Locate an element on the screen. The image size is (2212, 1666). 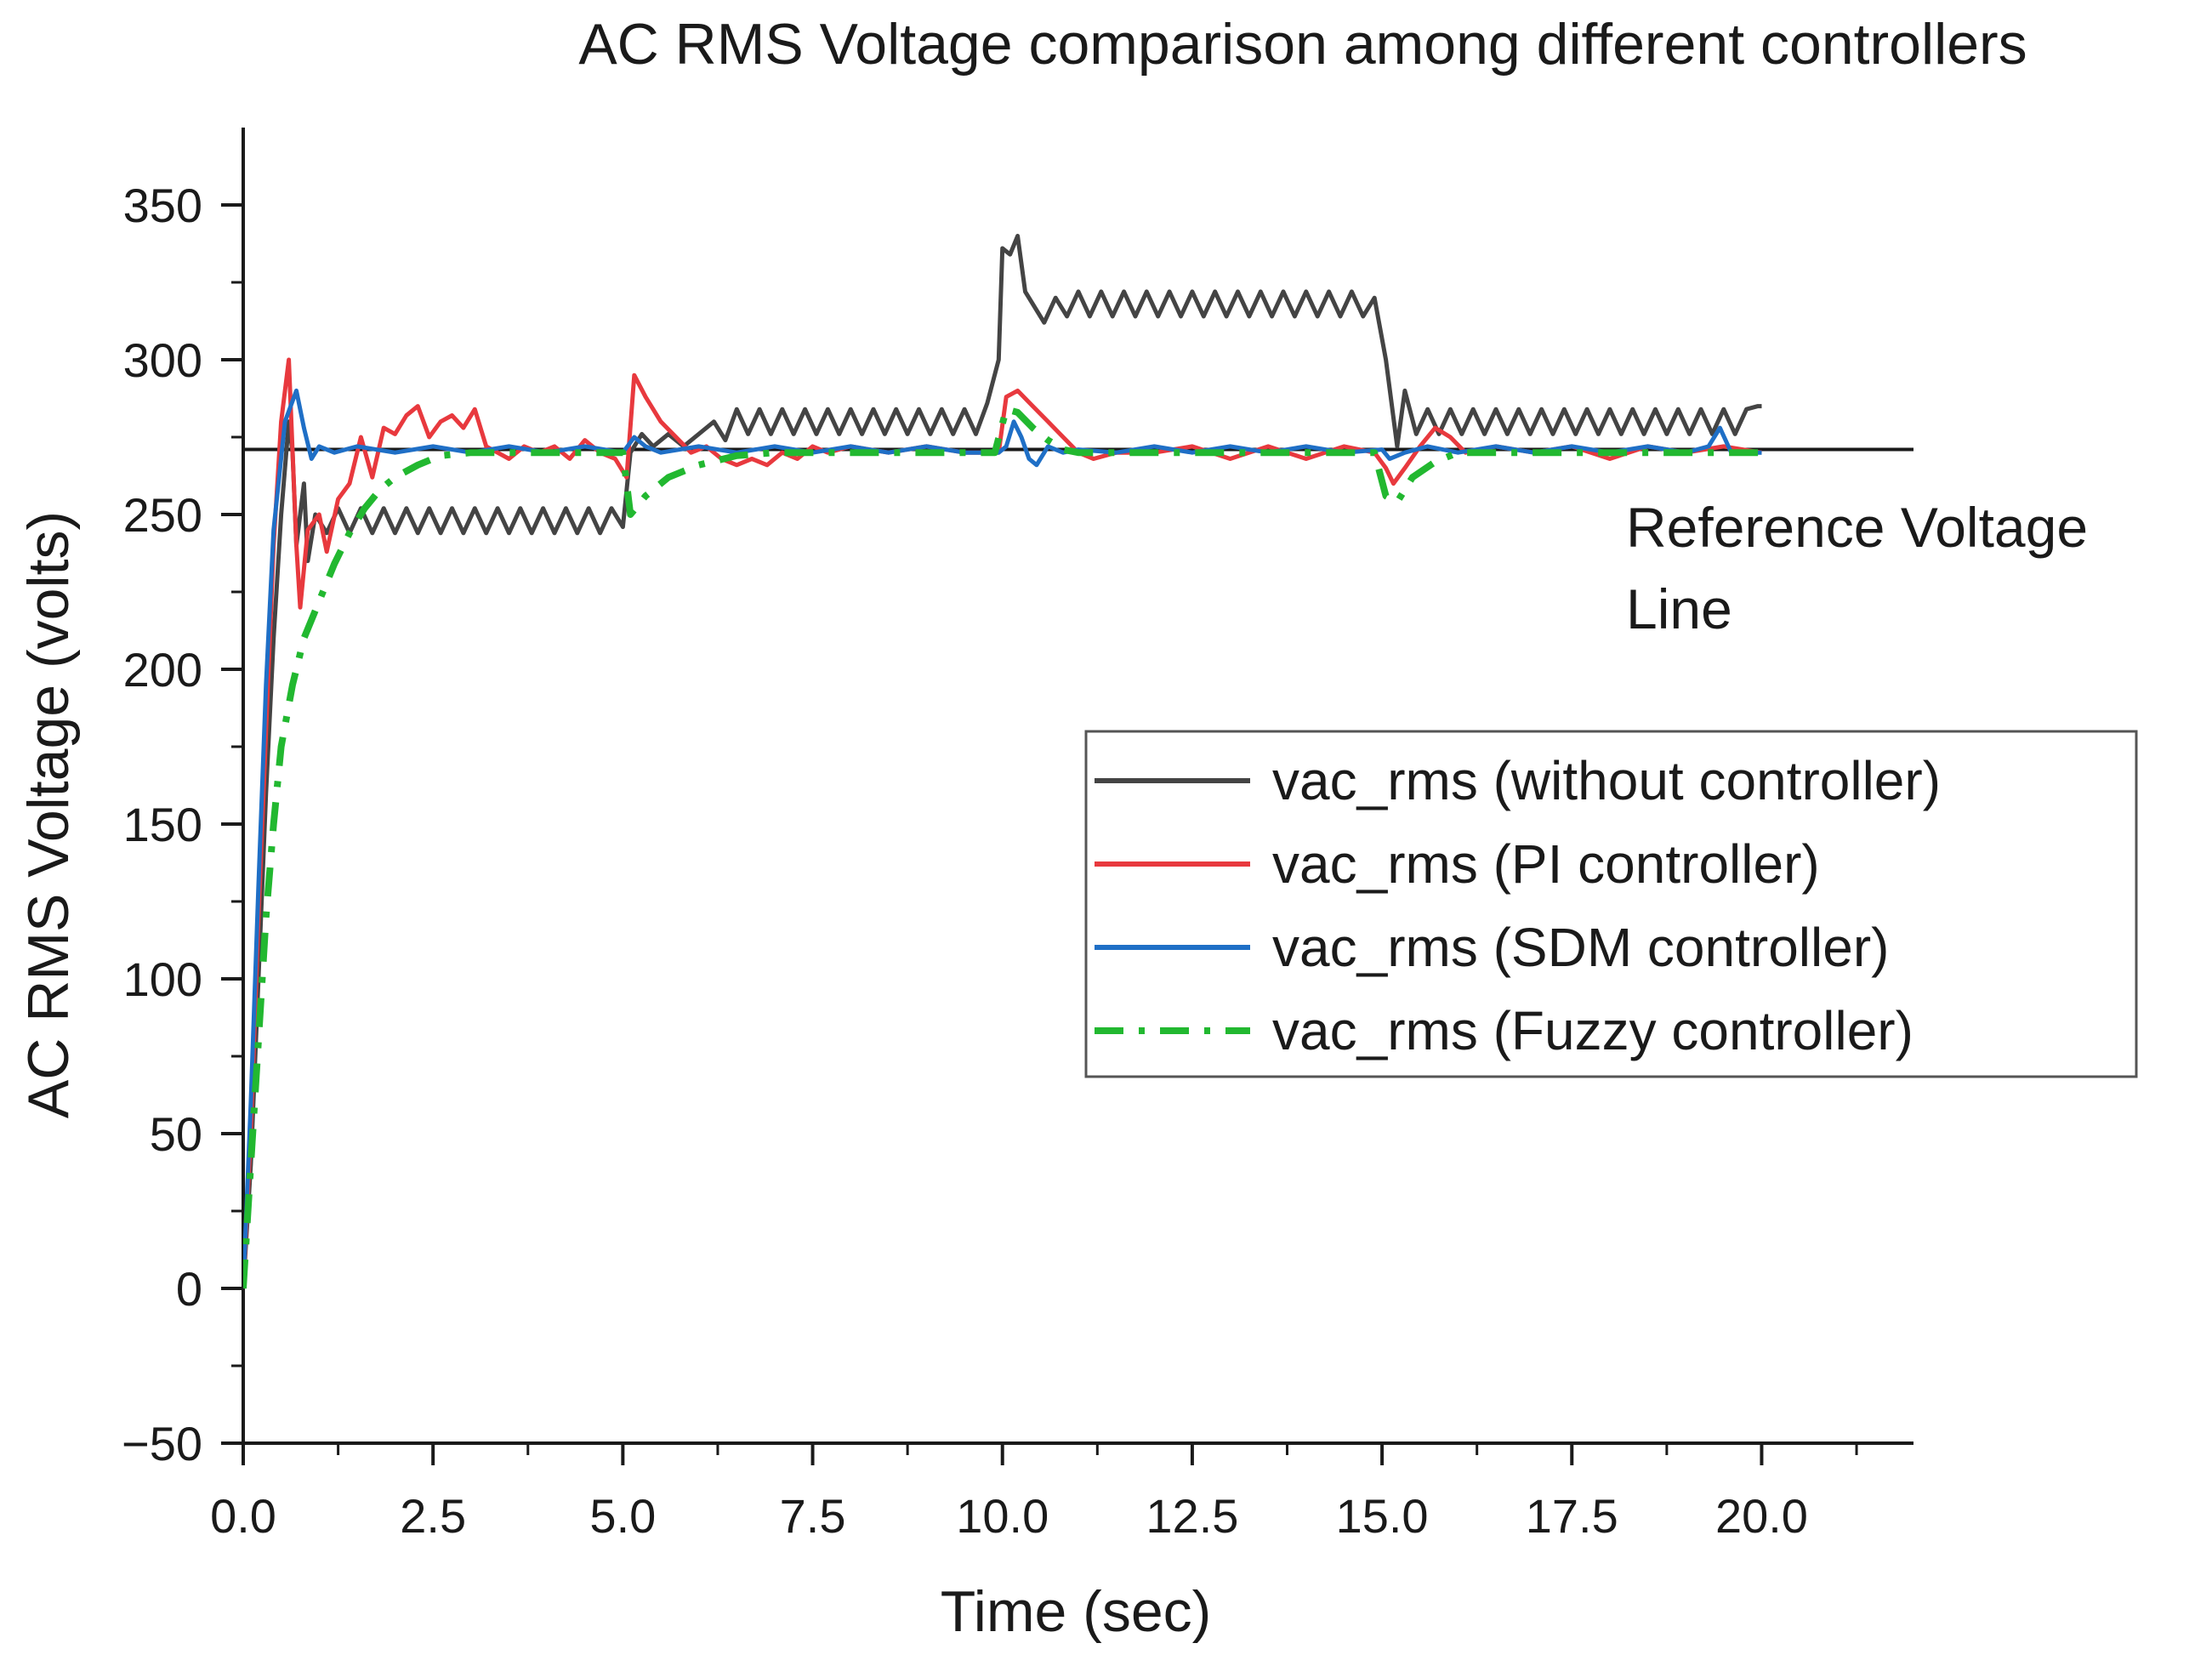
legend-label-2: vac_rms (SDM controller) is located at coordinates (1580, 947).